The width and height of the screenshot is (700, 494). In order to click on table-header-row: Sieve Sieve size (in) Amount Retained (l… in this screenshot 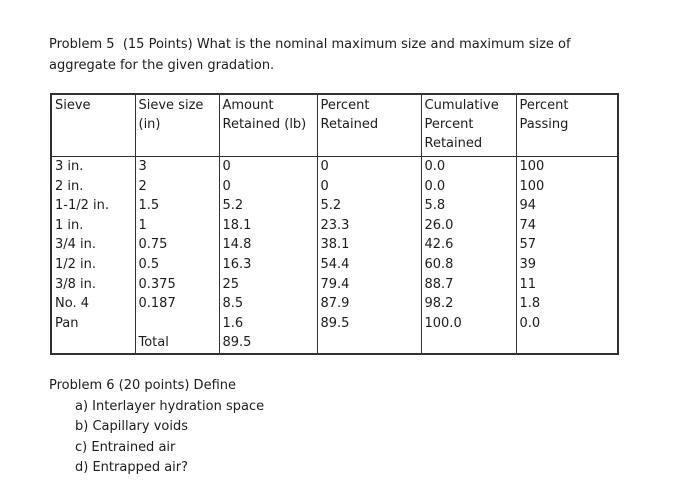, I will do `click(334, 125)`.